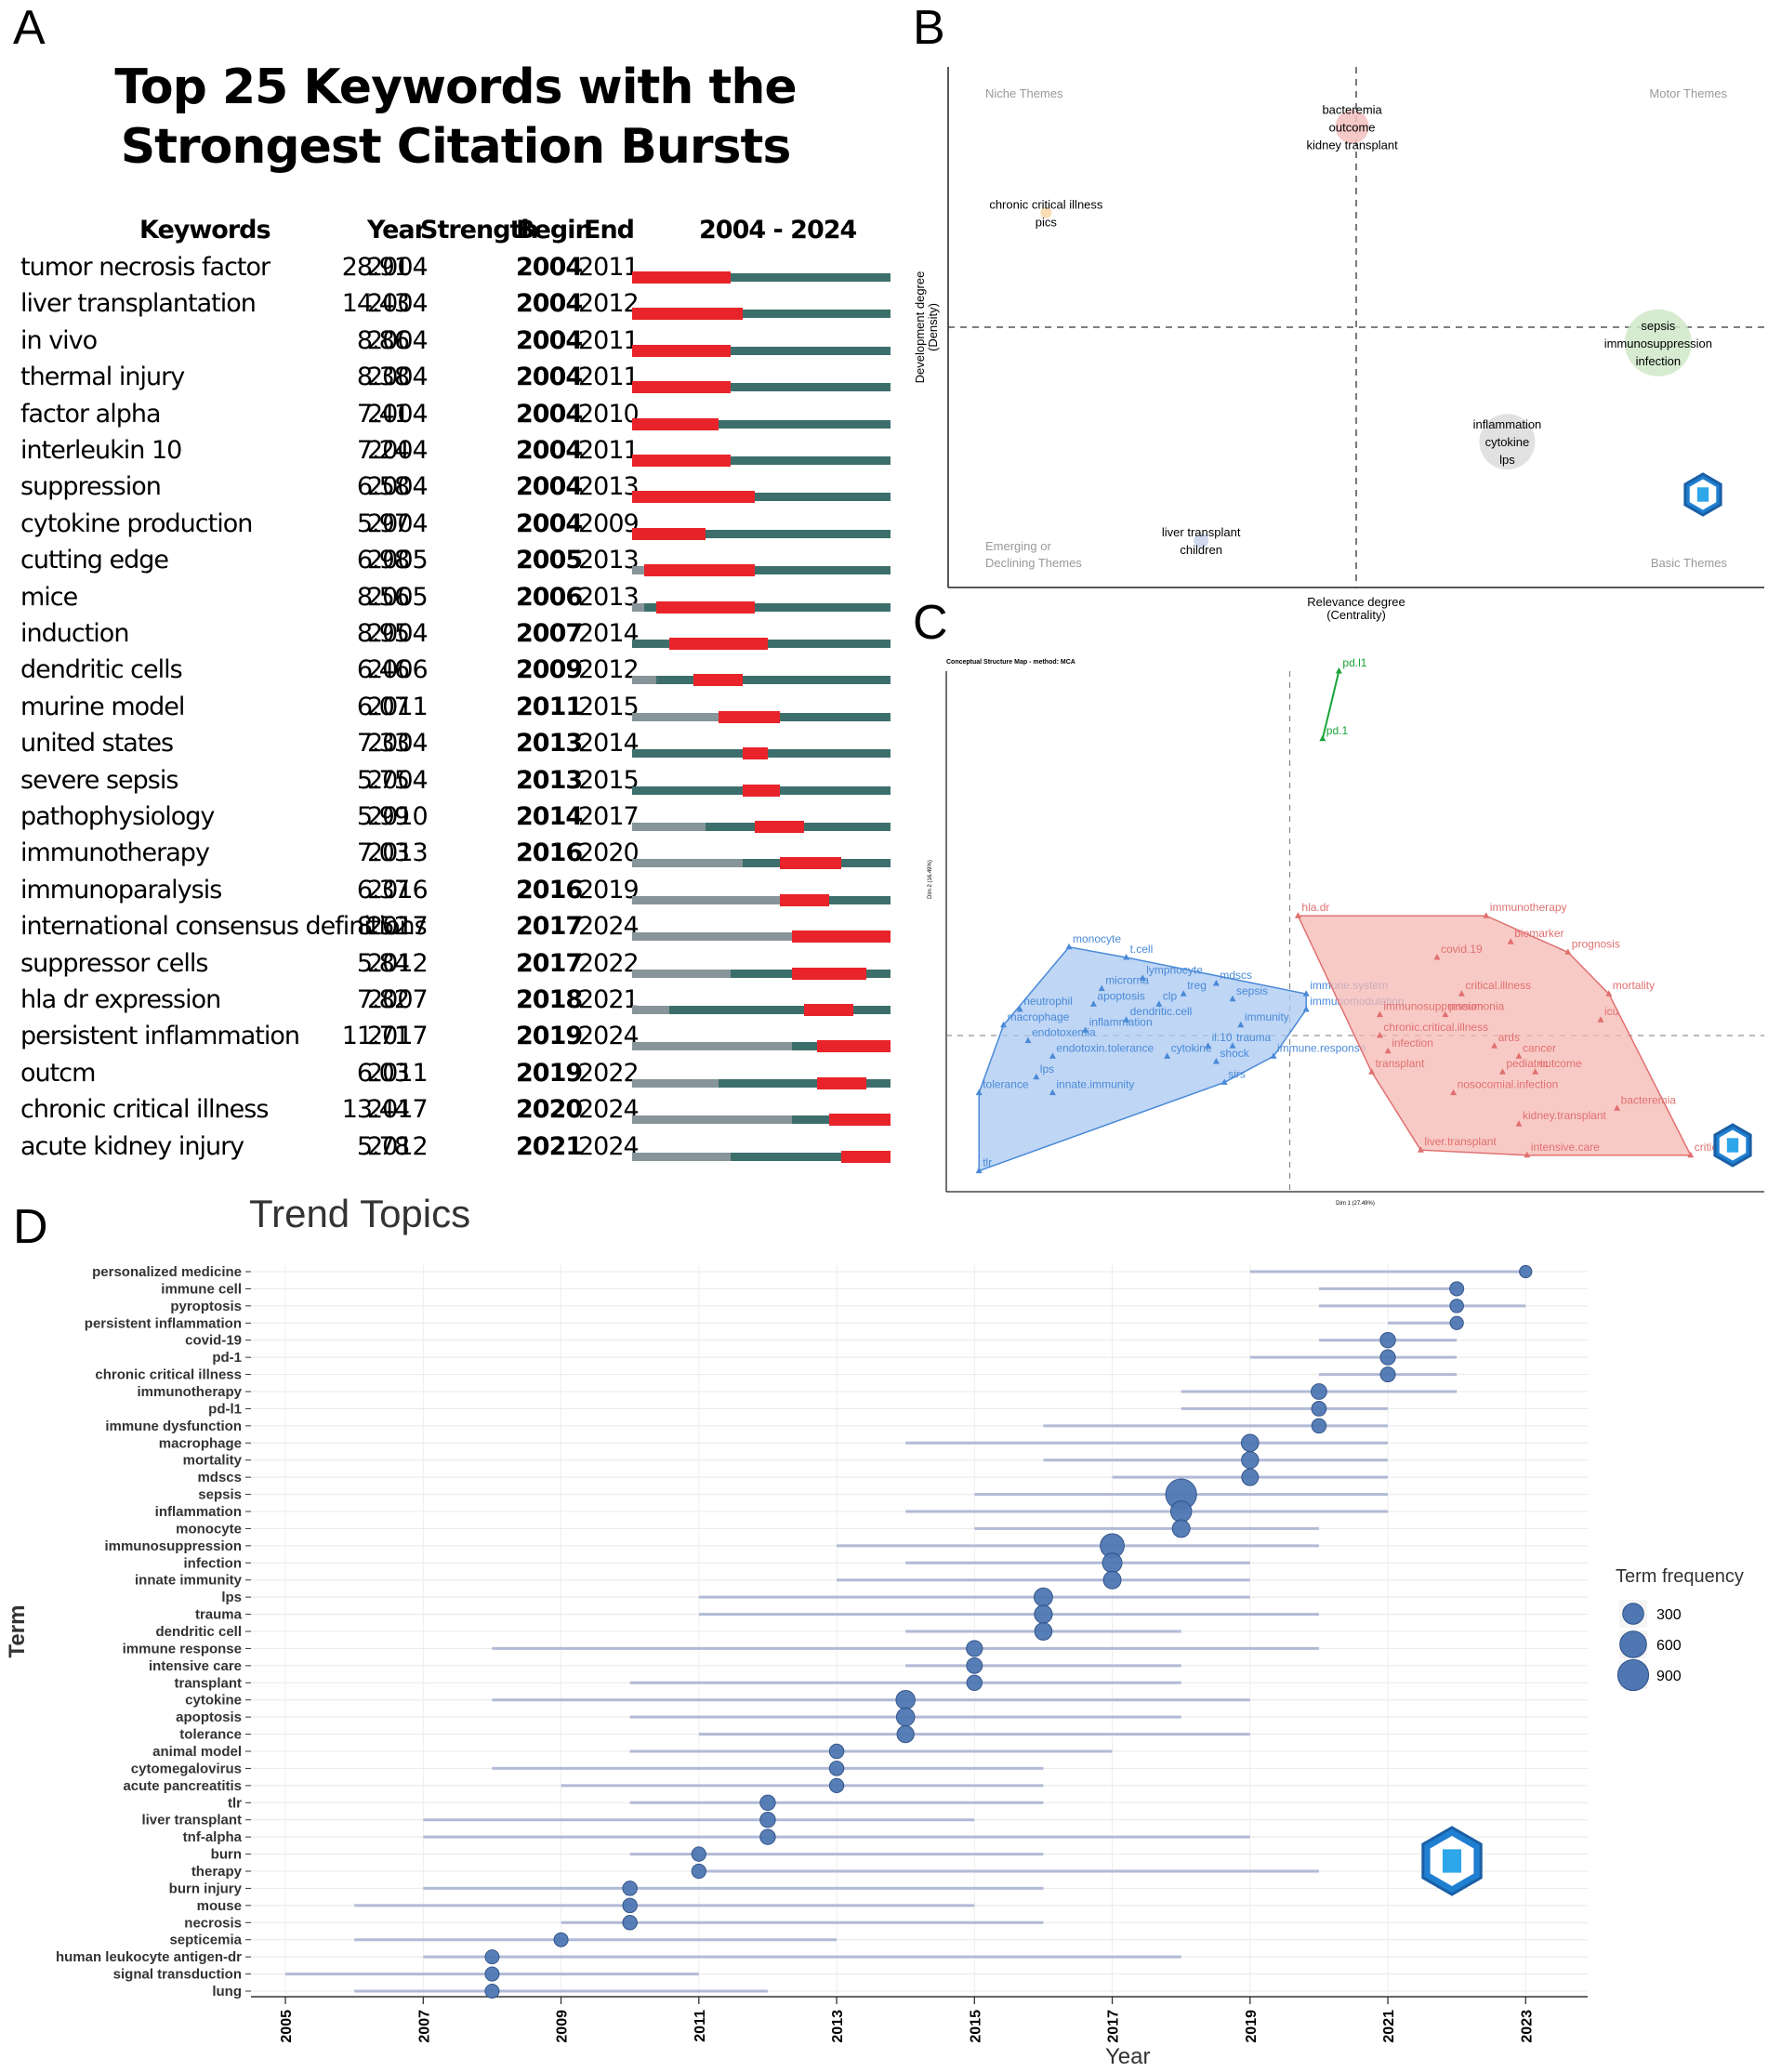  What do you see at coordinates (99, 780) in the screenshot?
I see `burst-keyword: severe sepsis` at bounding box center [99, 780].